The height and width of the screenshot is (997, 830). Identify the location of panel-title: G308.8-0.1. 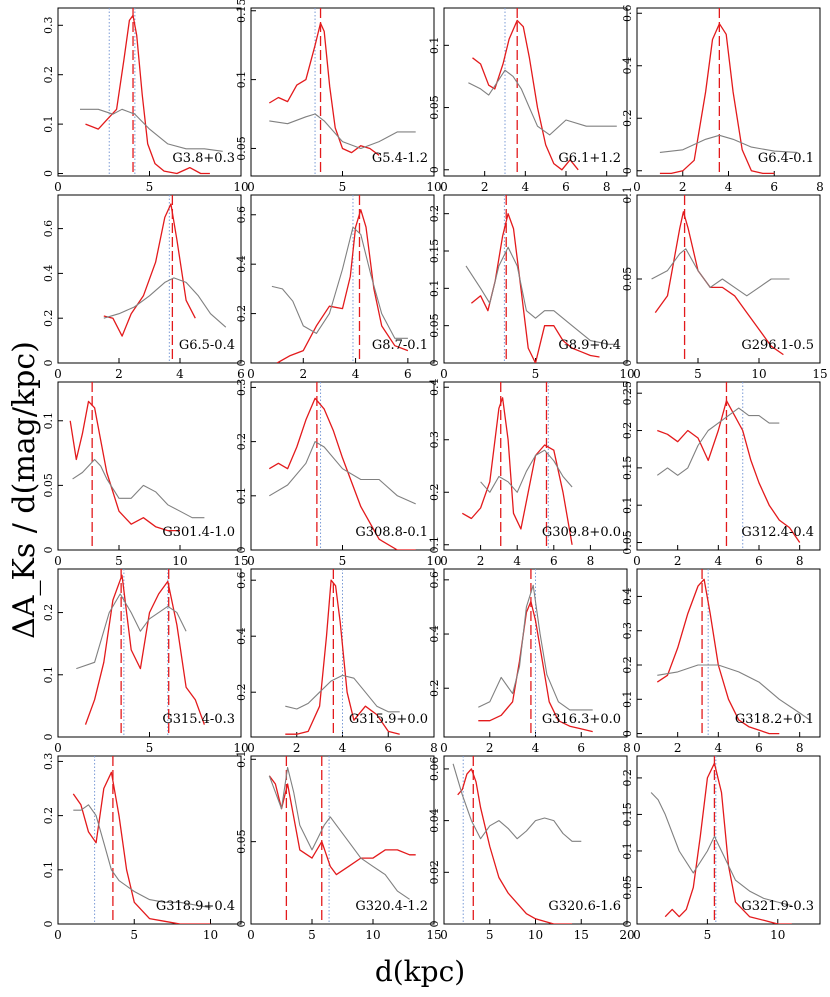
(391, 532).